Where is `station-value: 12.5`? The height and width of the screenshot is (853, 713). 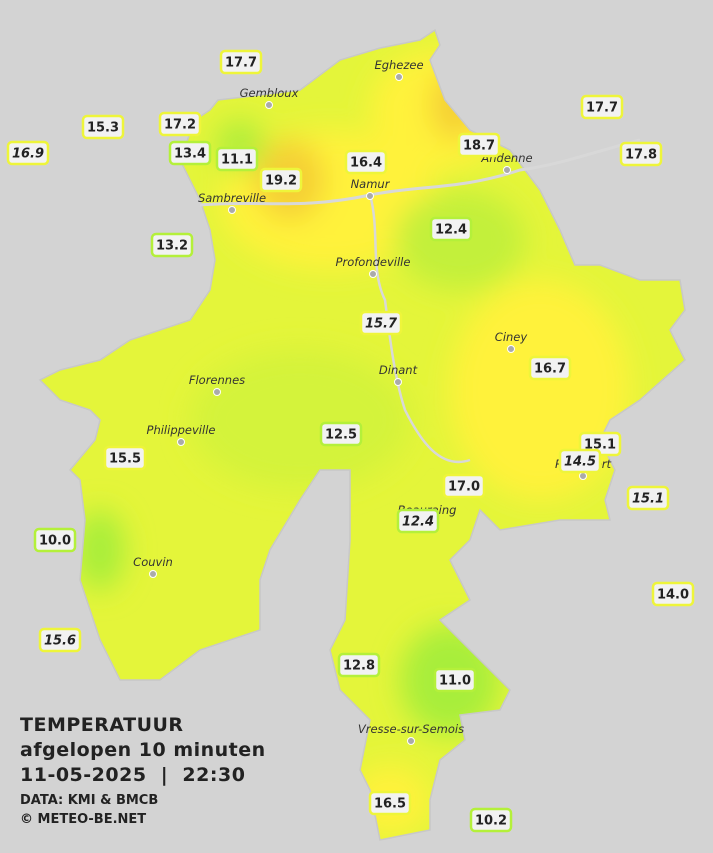 station-value: 12.5 is located at coordinates (341, 435).